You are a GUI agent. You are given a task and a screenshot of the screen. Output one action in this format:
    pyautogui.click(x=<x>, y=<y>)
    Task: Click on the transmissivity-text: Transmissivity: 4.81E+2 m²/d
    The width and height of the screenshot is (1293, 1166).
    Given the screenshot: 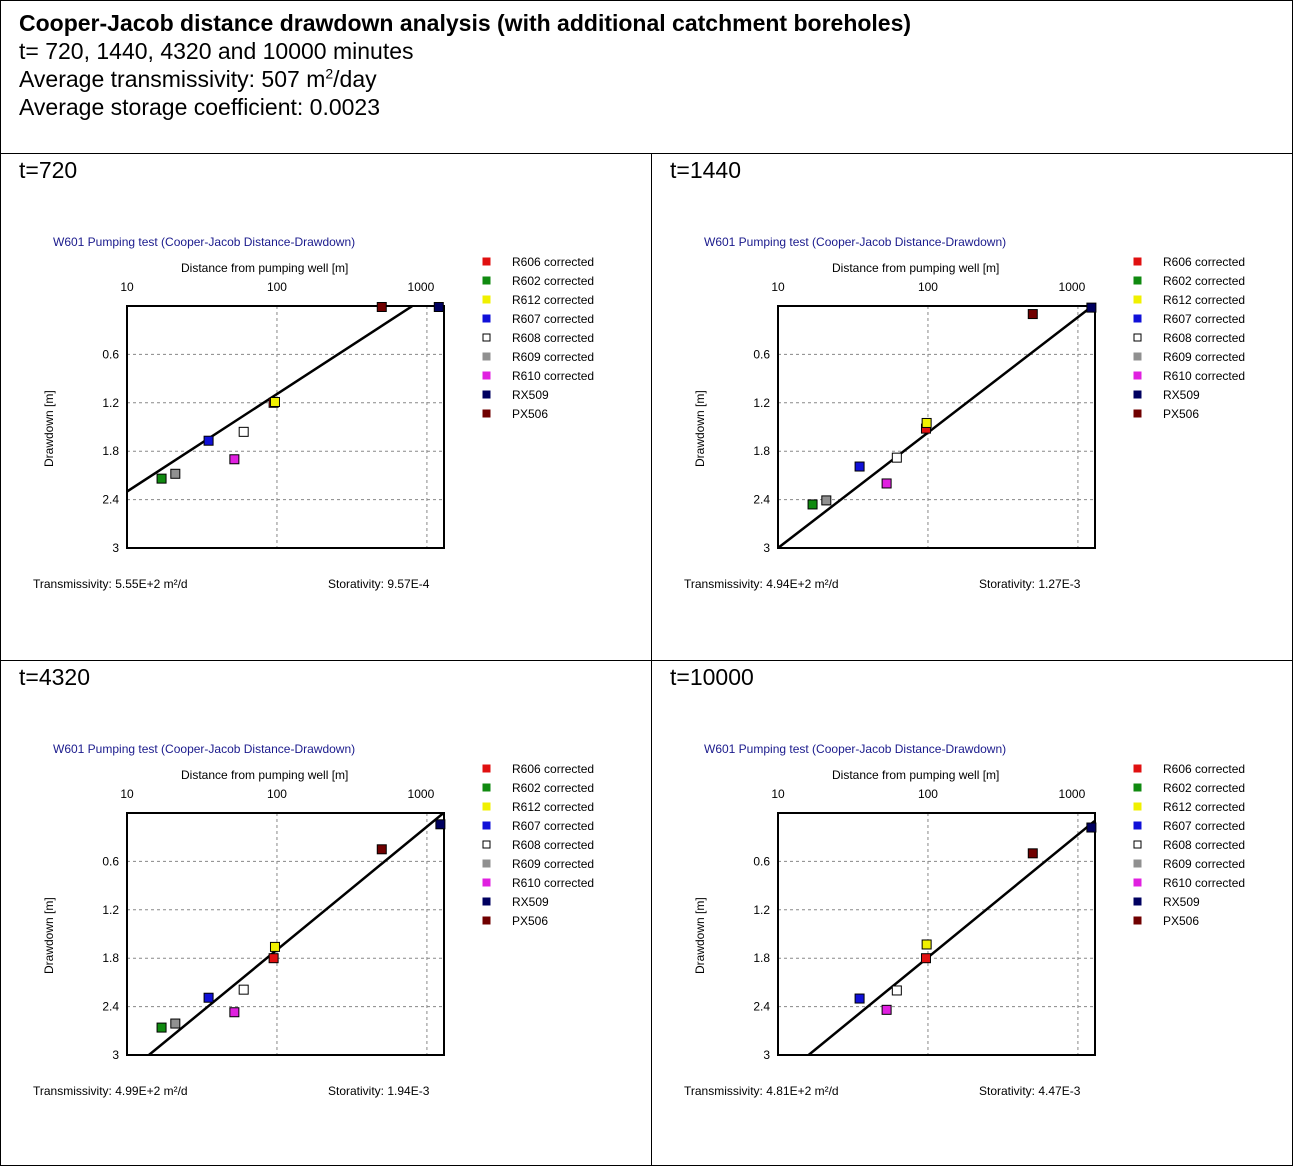 What is the action you would take?
    pyautogui.click(x=761, y=1091)
    